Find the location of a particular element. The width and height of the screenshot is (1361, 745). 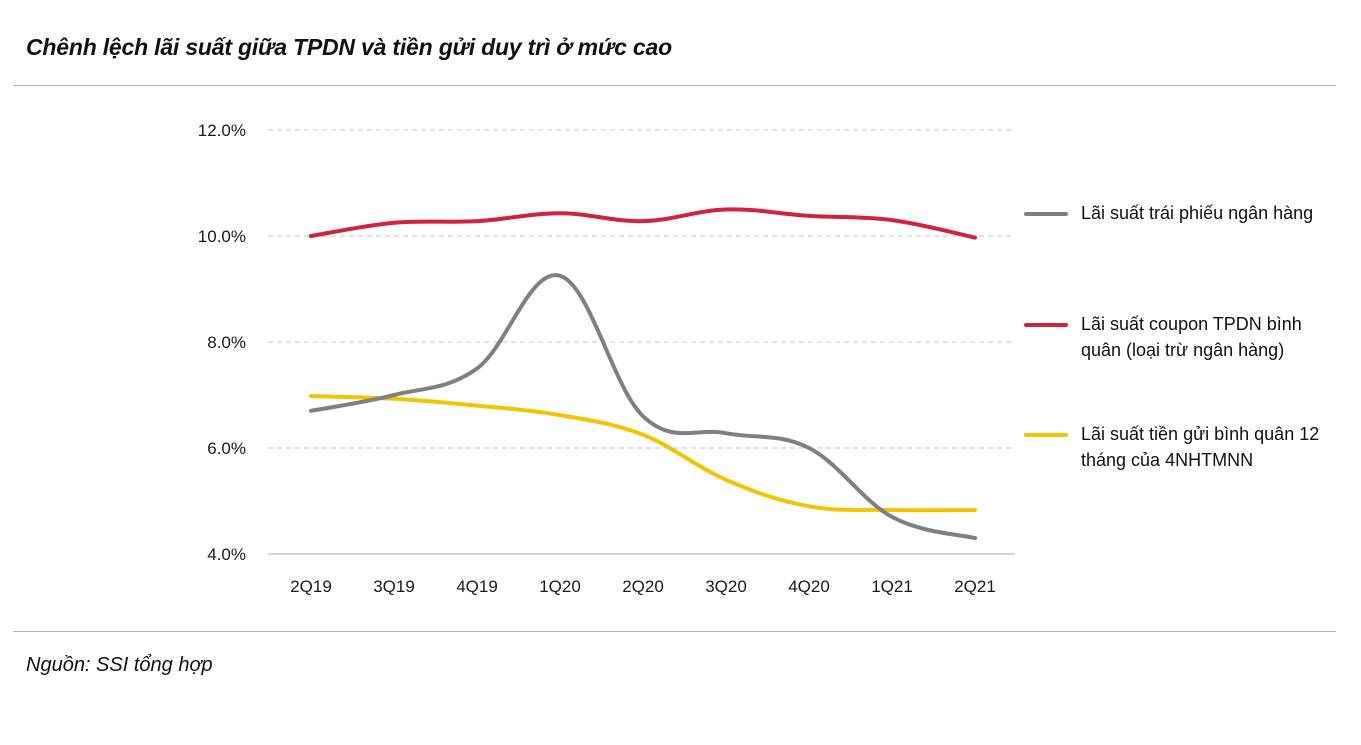

y-tick-label: 8.0% is located at coordinates (226, 342).